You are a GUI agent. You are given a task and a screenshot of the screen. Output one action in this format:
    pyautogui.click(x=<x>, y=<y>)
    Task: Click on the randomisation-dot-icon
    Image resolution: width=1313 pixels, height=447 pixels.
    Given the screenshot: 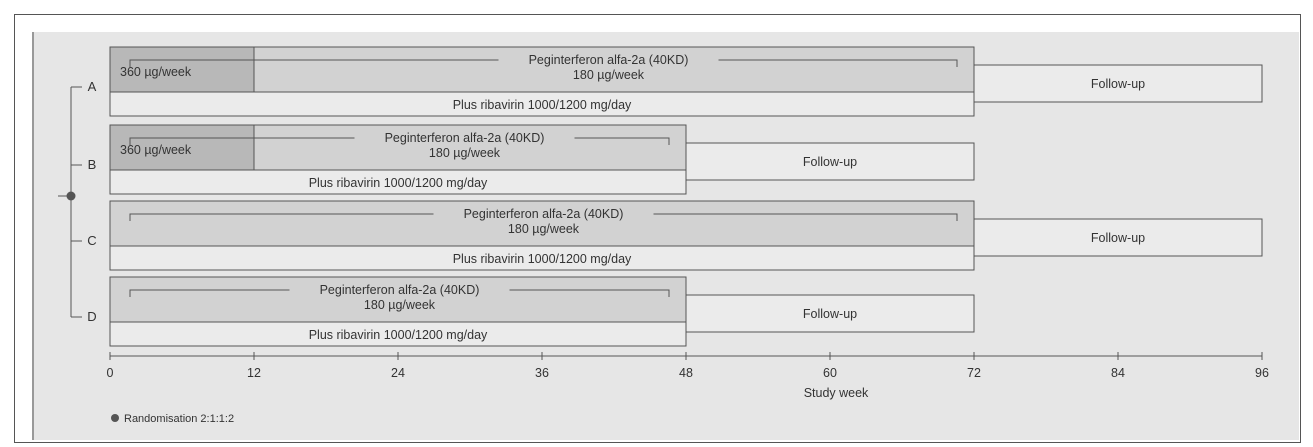 What is the action you would take?
    pyautogui.click(x=71, y=196)
    